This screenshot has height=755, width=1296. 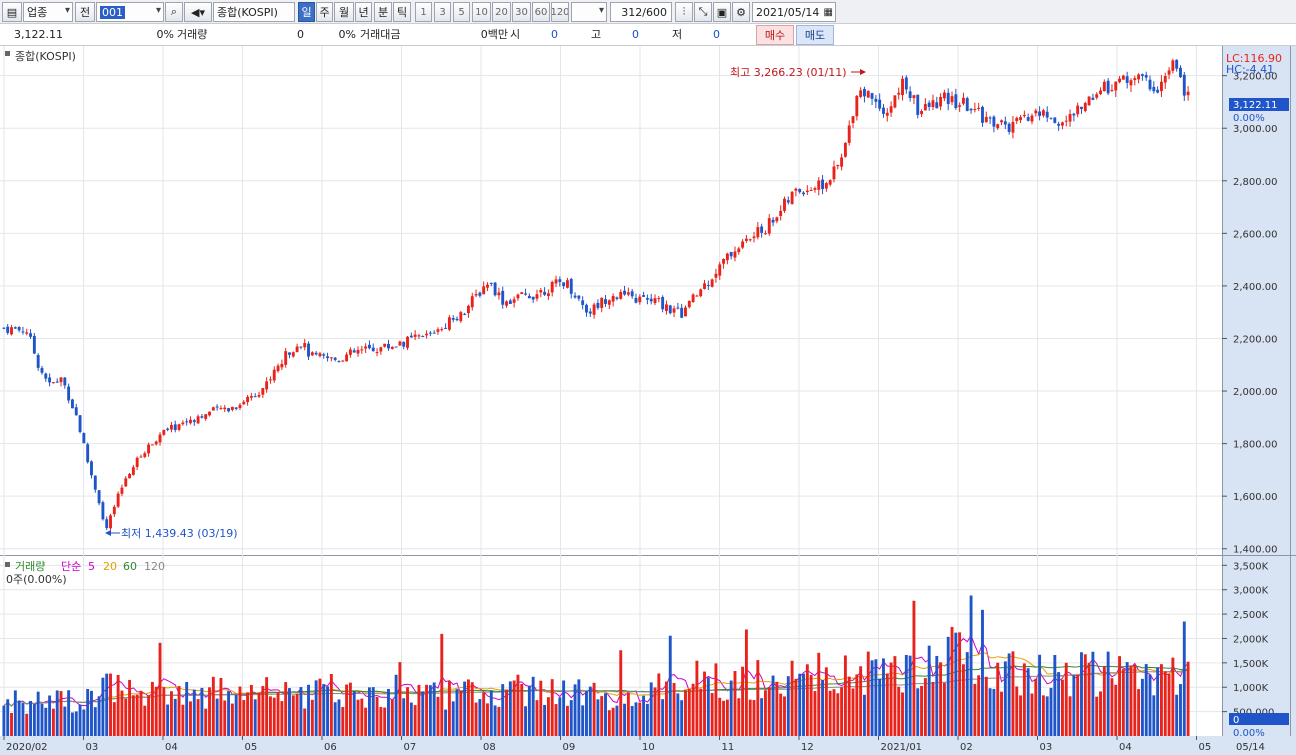 What do you see at coordinates (174, 12) in the screenshot?
I see `search-icon: ⌕` at bounding box center [174, 12].